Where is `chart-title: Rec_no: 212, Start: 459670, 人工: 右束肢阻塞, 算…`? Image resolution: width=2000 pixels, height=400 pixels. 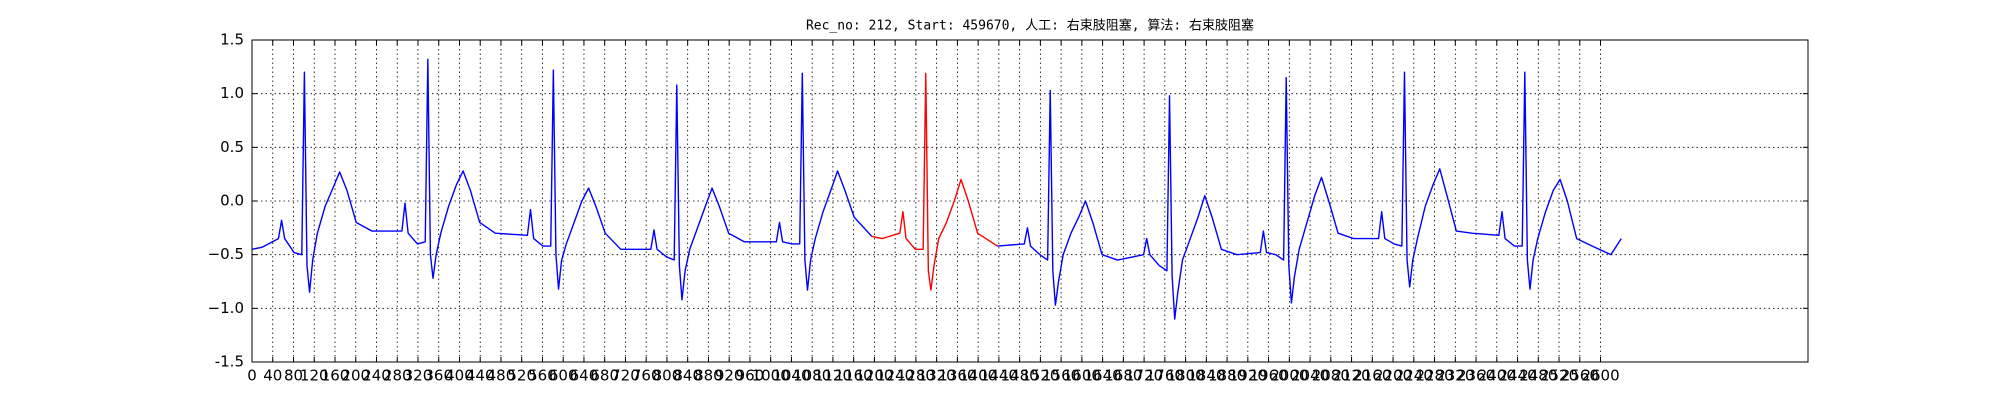 chart-title: Rec_no: 212, Start: 459670, 人工: 右束肢阻塞, 算… is located at coordinates (1030, 26).